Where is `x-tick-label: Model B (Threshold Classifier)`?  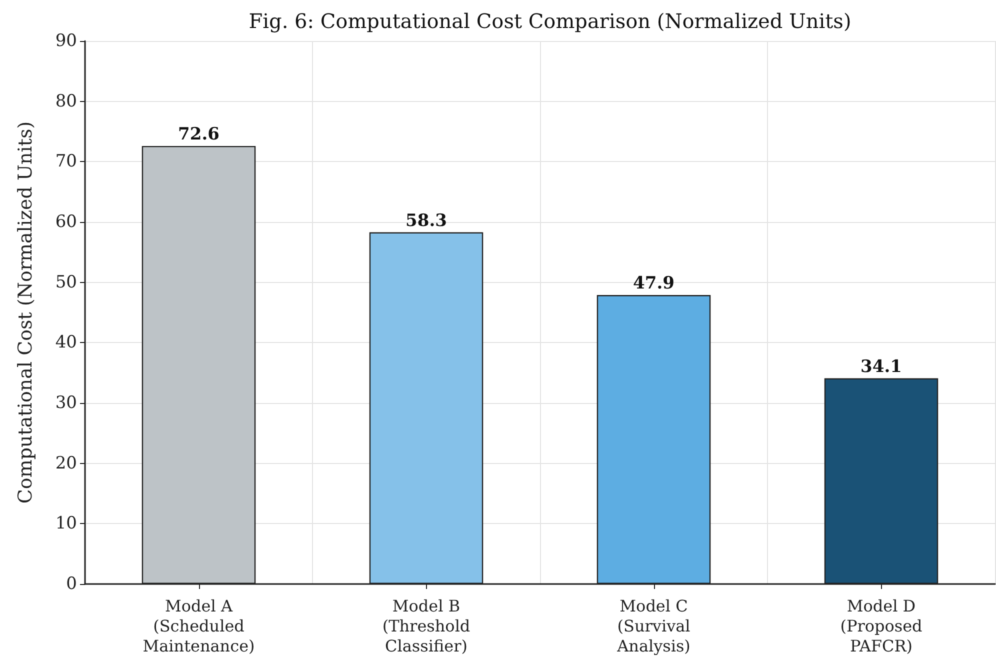
x-tick-label: Model B (Threshold Classifier) is located at coordinates (426, 626).